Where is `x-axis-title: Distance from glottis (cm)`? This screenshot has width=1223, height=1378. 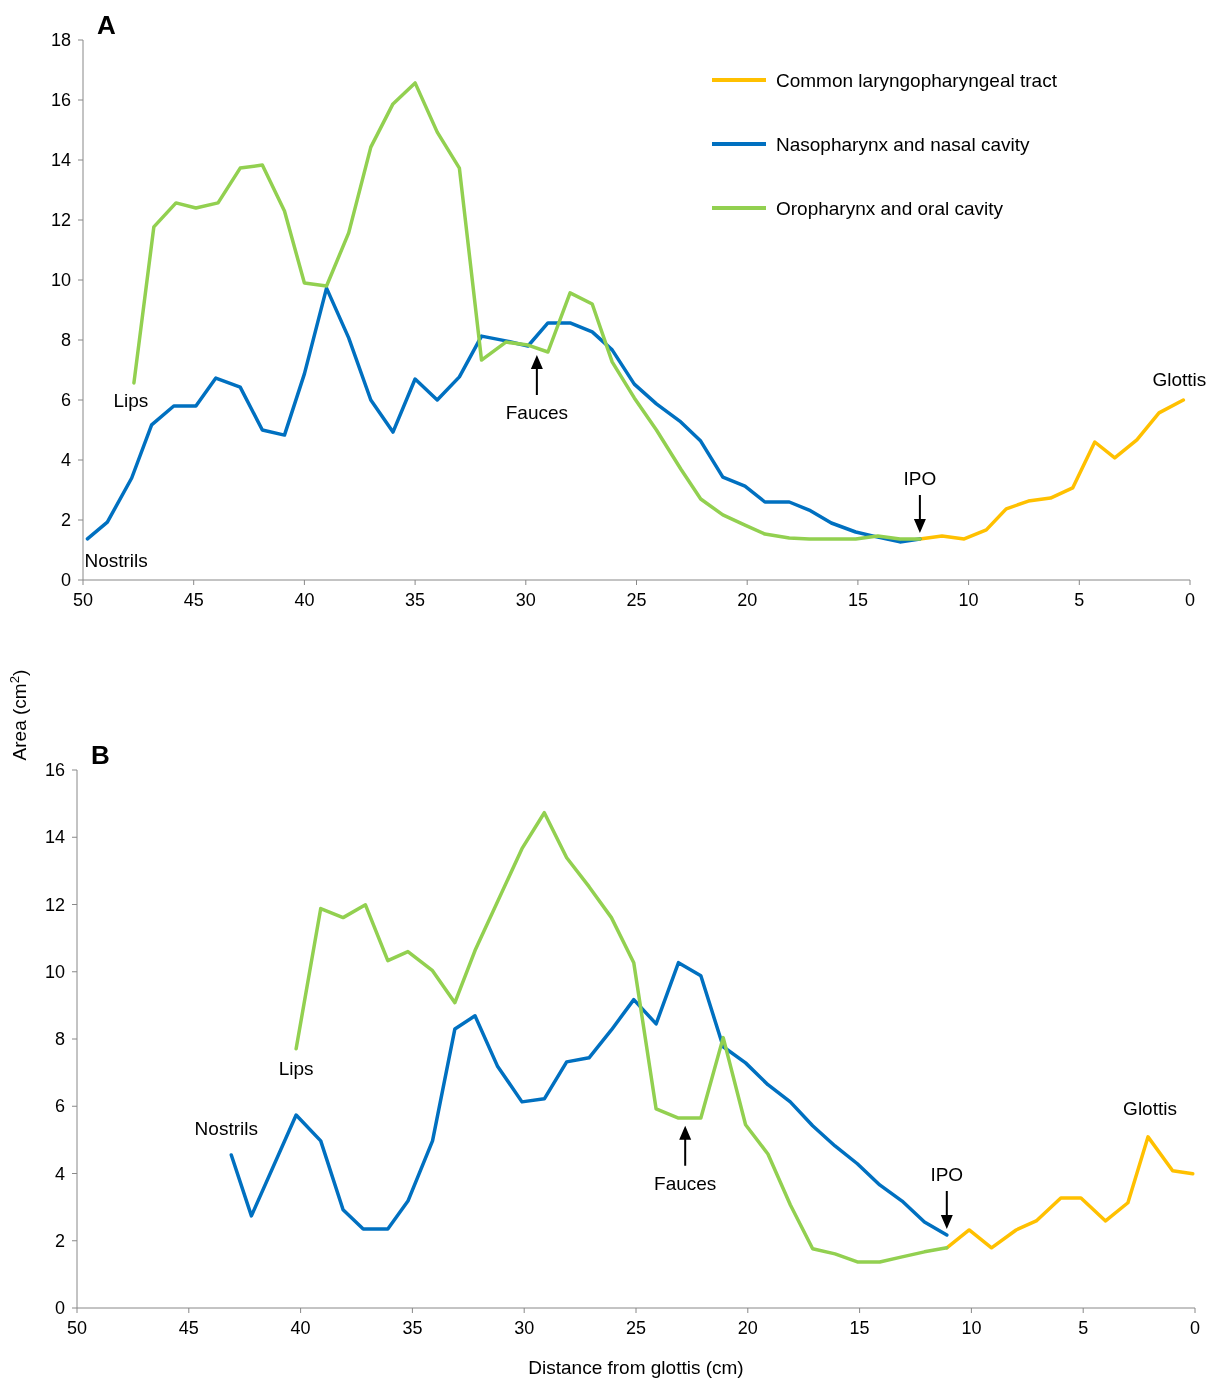
x-axis-title: Distance from glottis (cm) is located at coordinates (636, 1367).